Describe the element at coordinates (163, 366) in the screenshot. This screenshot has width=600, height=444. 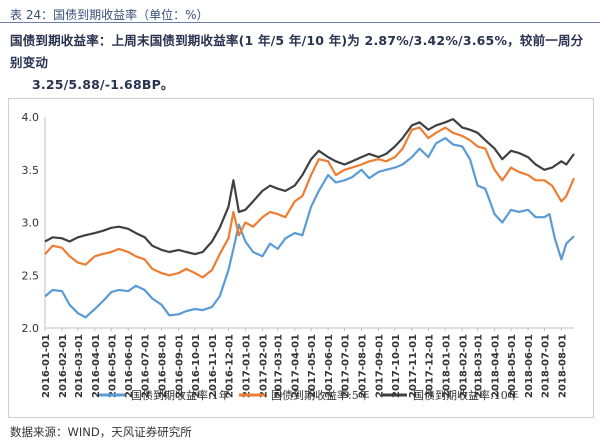
I see `x-tick-label-7: 2016-08-01` at that location.